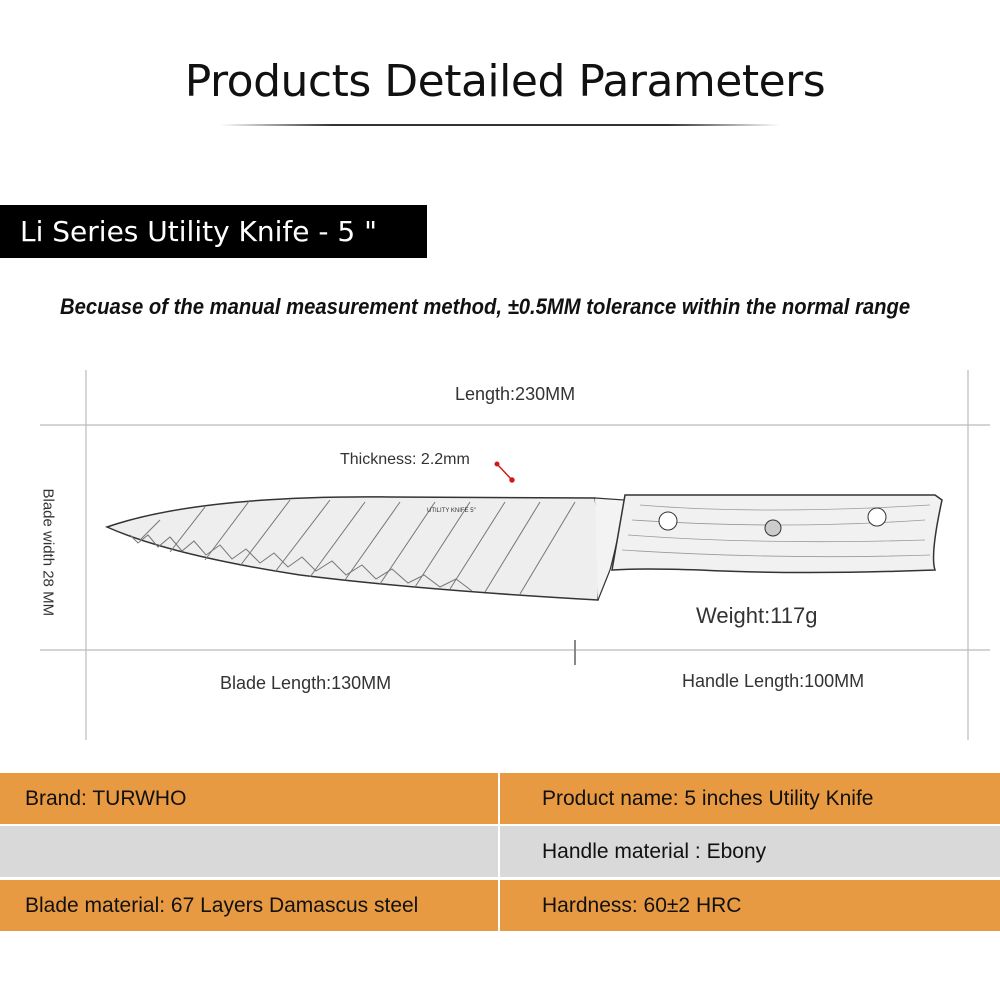  Describe the element at coordinates (773, 681) in the screenshot. I see `handle-length-label: Handle Length:100MM` at that location.